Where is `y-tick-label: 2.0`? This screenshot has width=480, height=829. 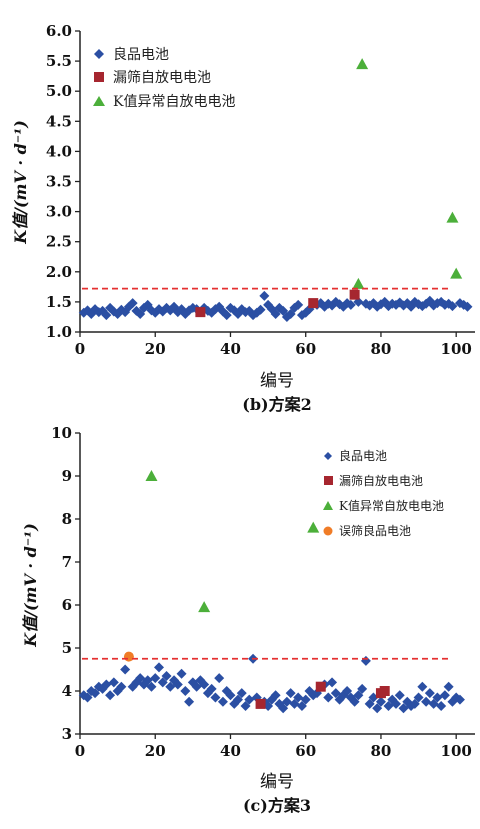
y-tick-label: 2.0 is located at coordinates (59, 272).